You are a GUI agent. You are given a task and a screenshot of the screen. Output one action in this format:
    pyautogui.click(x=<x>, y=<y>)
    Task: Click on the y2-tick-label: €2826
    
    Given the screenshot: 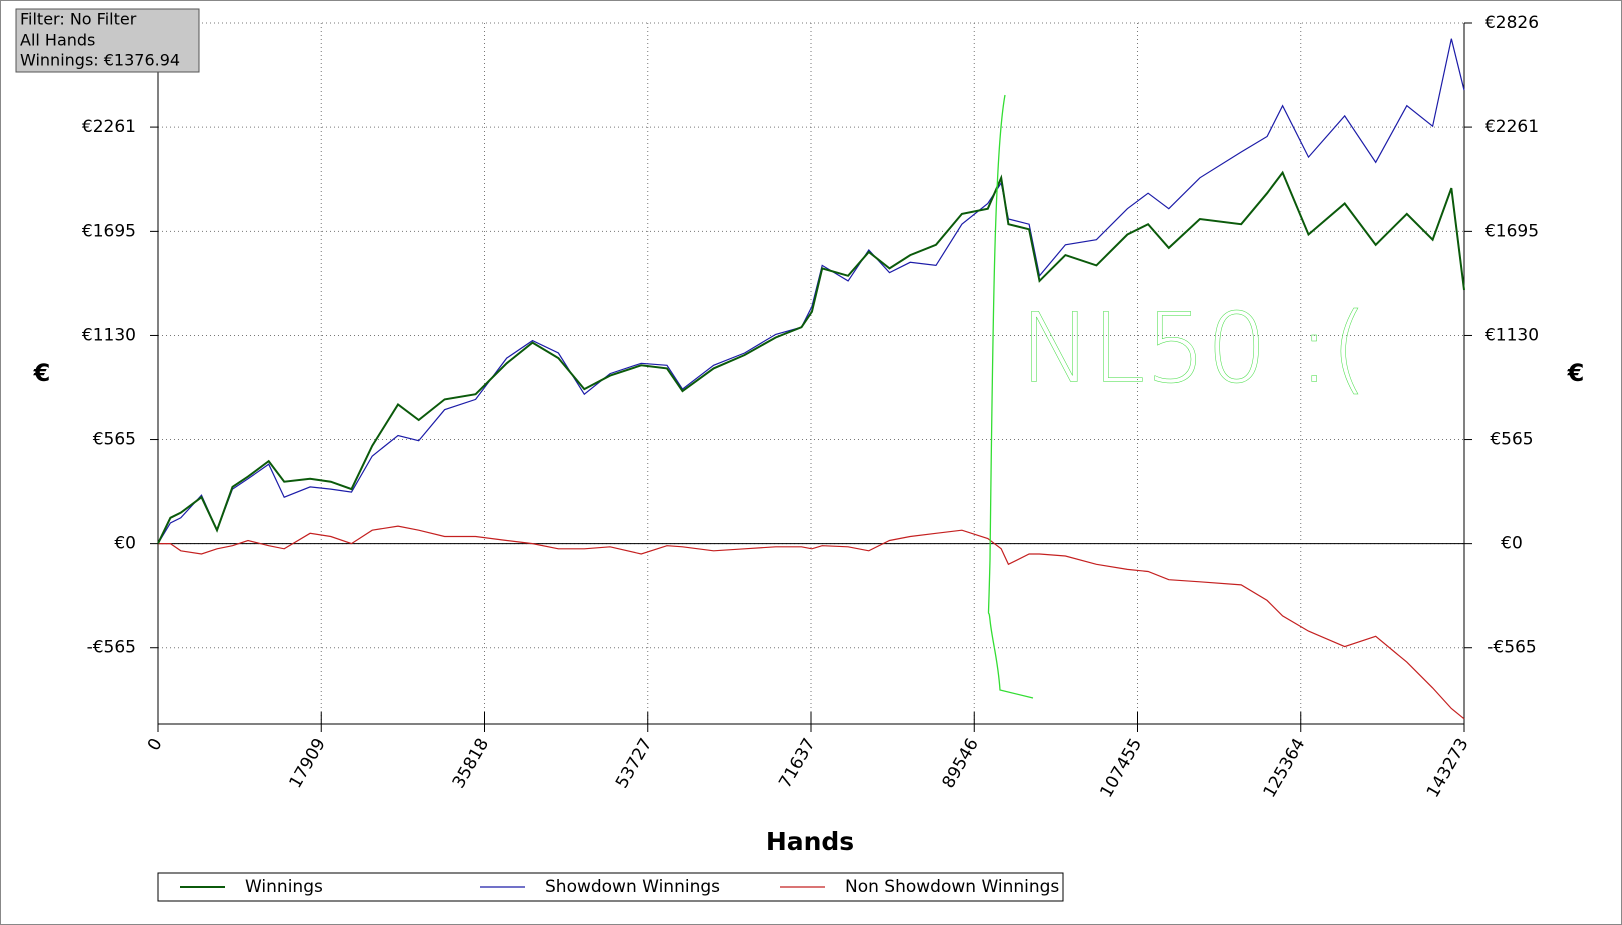 What is the action you would take?
    pyautogui.click(x=1512, y=23)
    